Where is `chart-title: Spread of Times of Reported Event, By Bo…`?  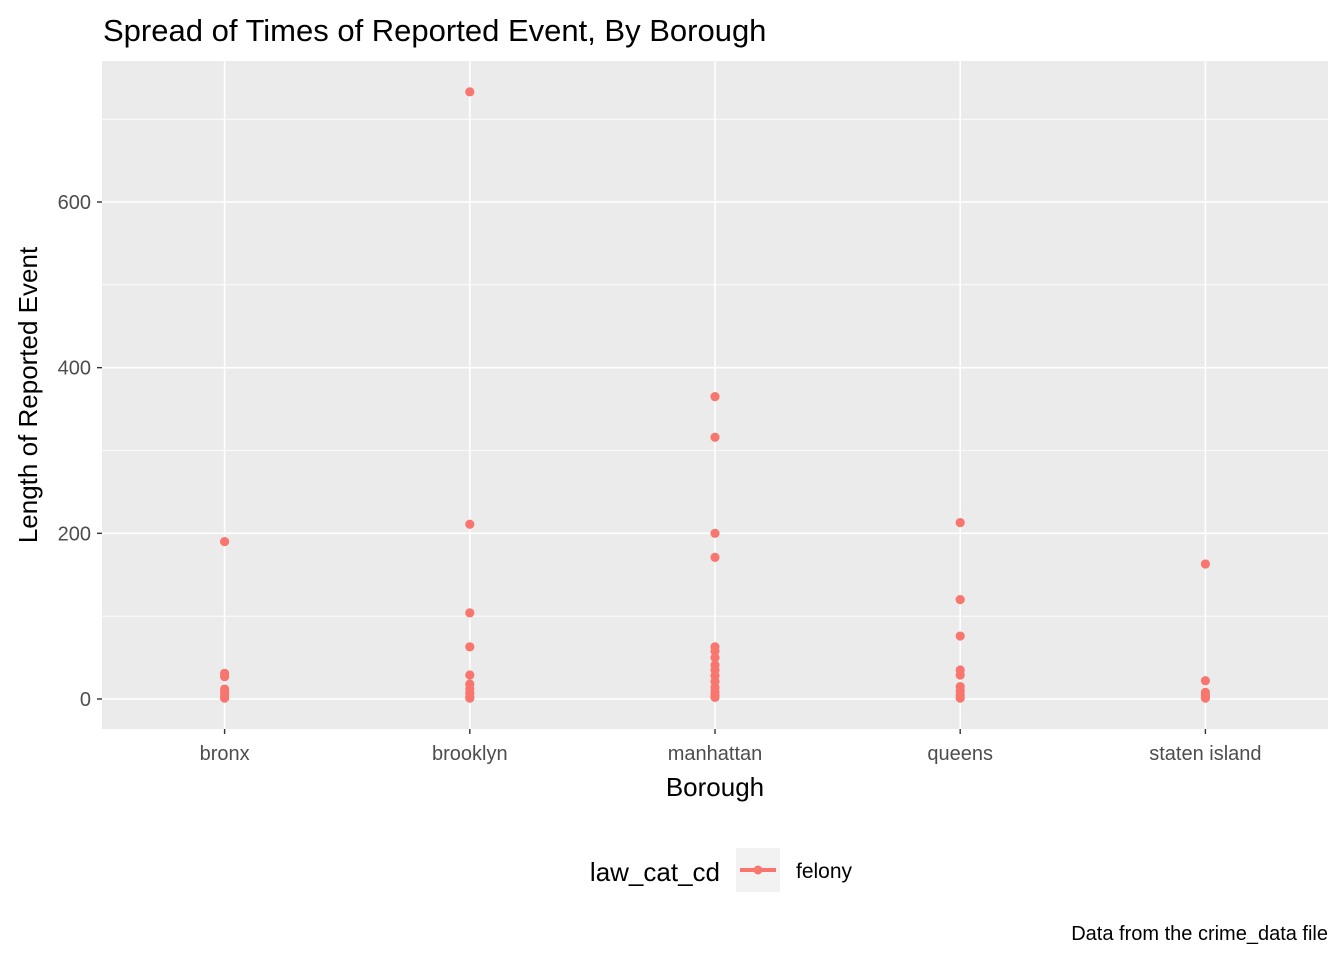 chart-title: Spread of Times of Reported Event, By Bo… is located at coordinates (434, 30).